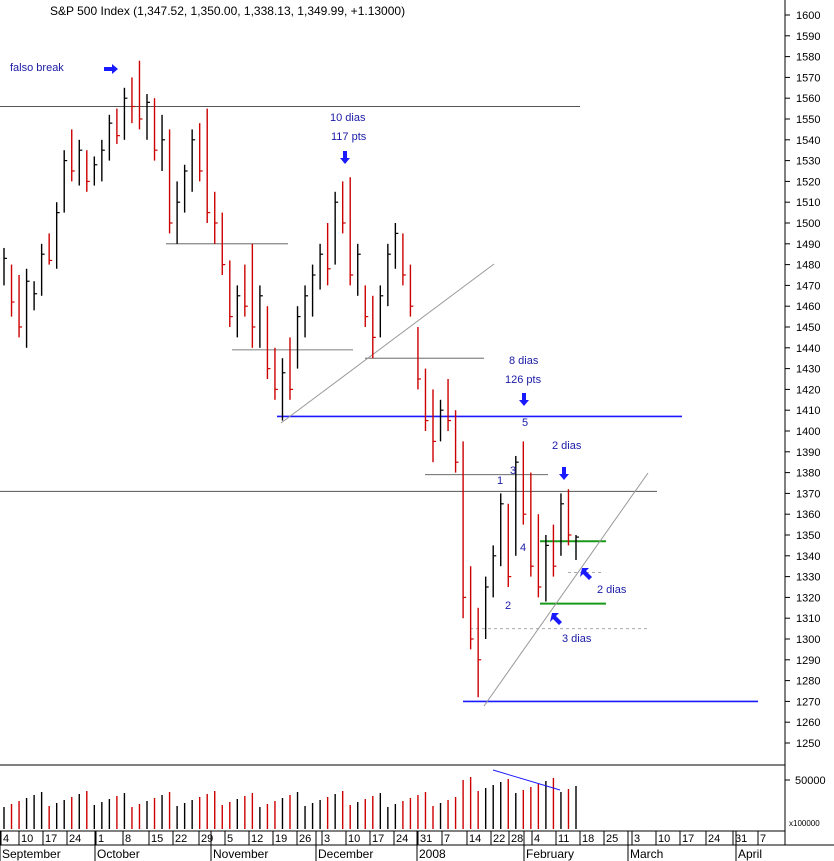  I want to click on date-tick-label: 12, so click(257, 839).